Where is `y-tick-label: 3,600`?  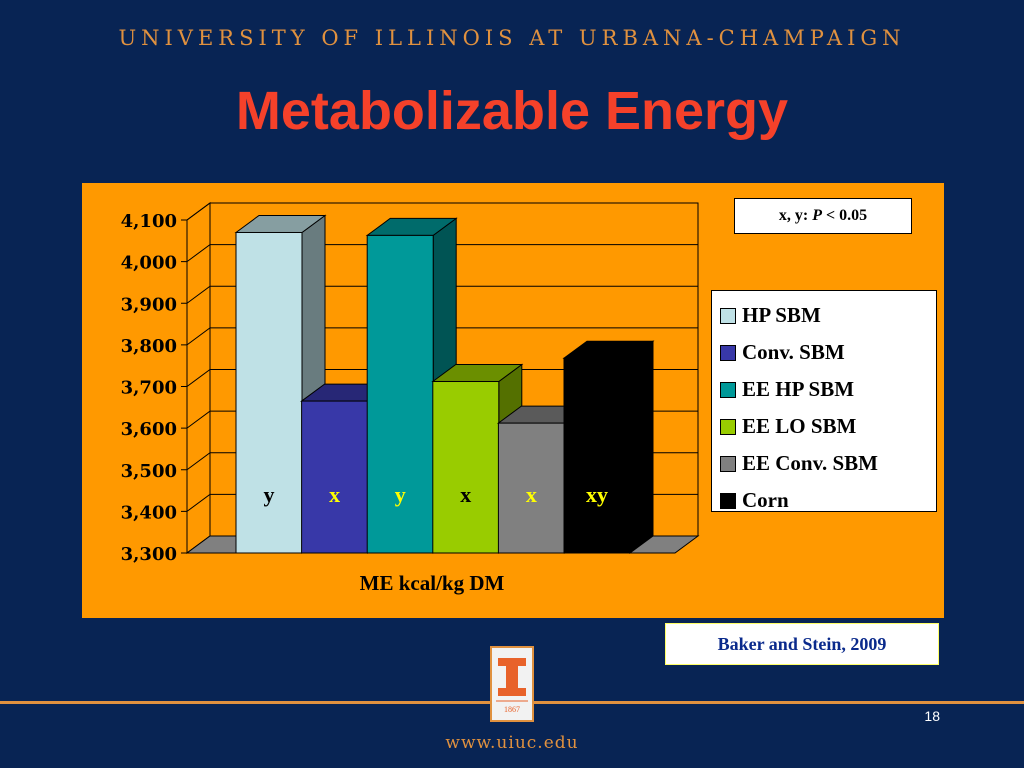
y-tick-label: 3,600 is located at coordinates (149, 429).